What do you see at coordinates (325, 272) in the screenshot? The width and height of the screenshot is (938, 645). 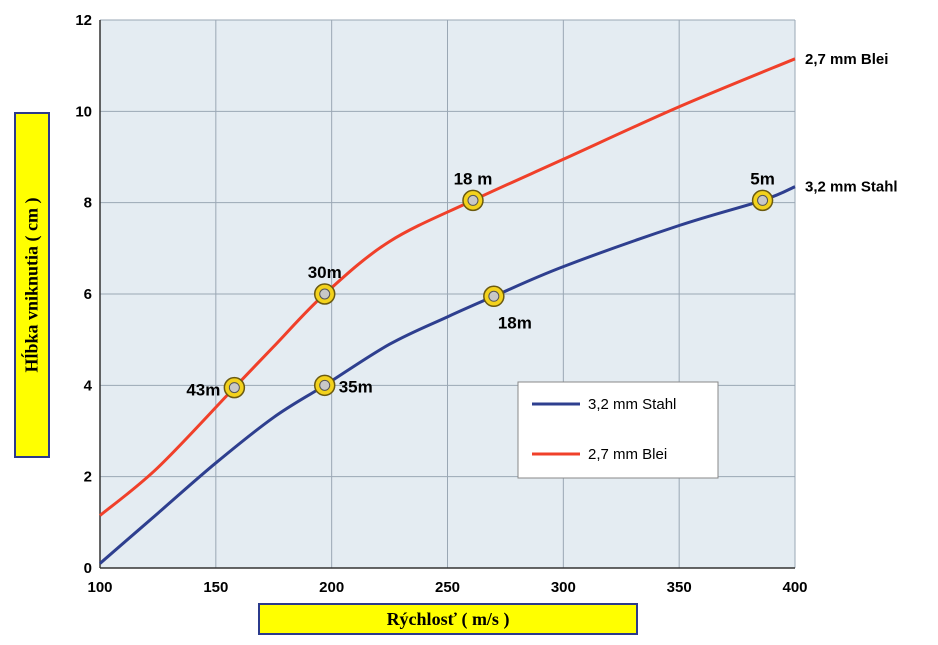 I see `point-annotation-label: 30m` at bounding box center [325, 272].